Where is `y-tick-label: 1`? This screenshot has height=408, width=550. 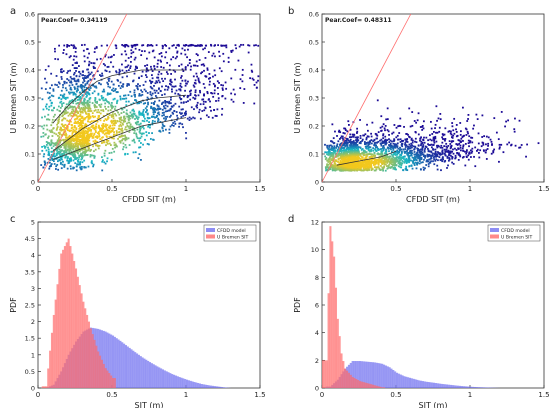
y-tick-label: 1 is located at coordinates (33, 355).